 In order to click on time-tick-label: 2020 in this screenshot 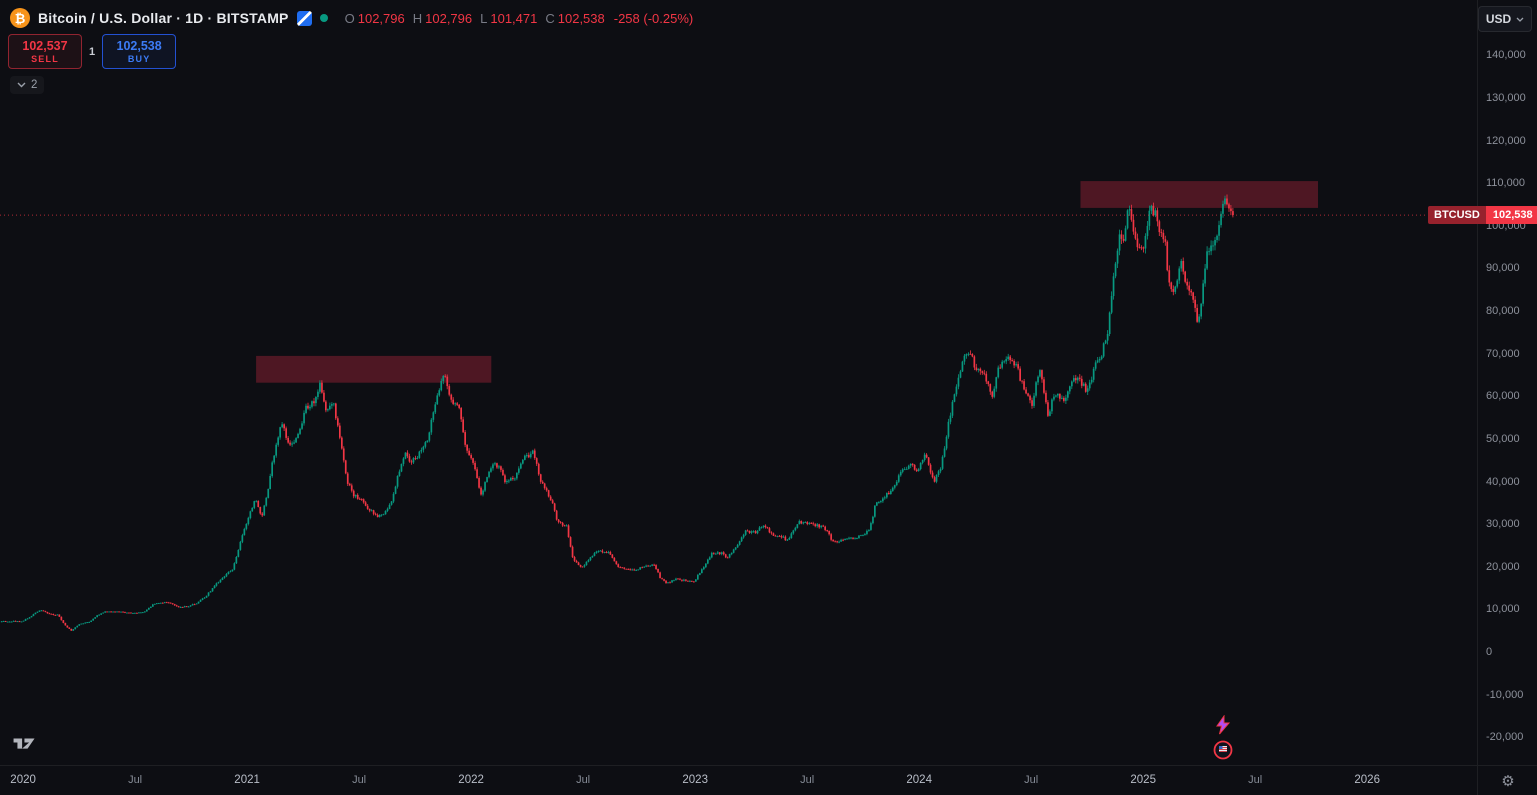, I will do `click(23, 780)`.